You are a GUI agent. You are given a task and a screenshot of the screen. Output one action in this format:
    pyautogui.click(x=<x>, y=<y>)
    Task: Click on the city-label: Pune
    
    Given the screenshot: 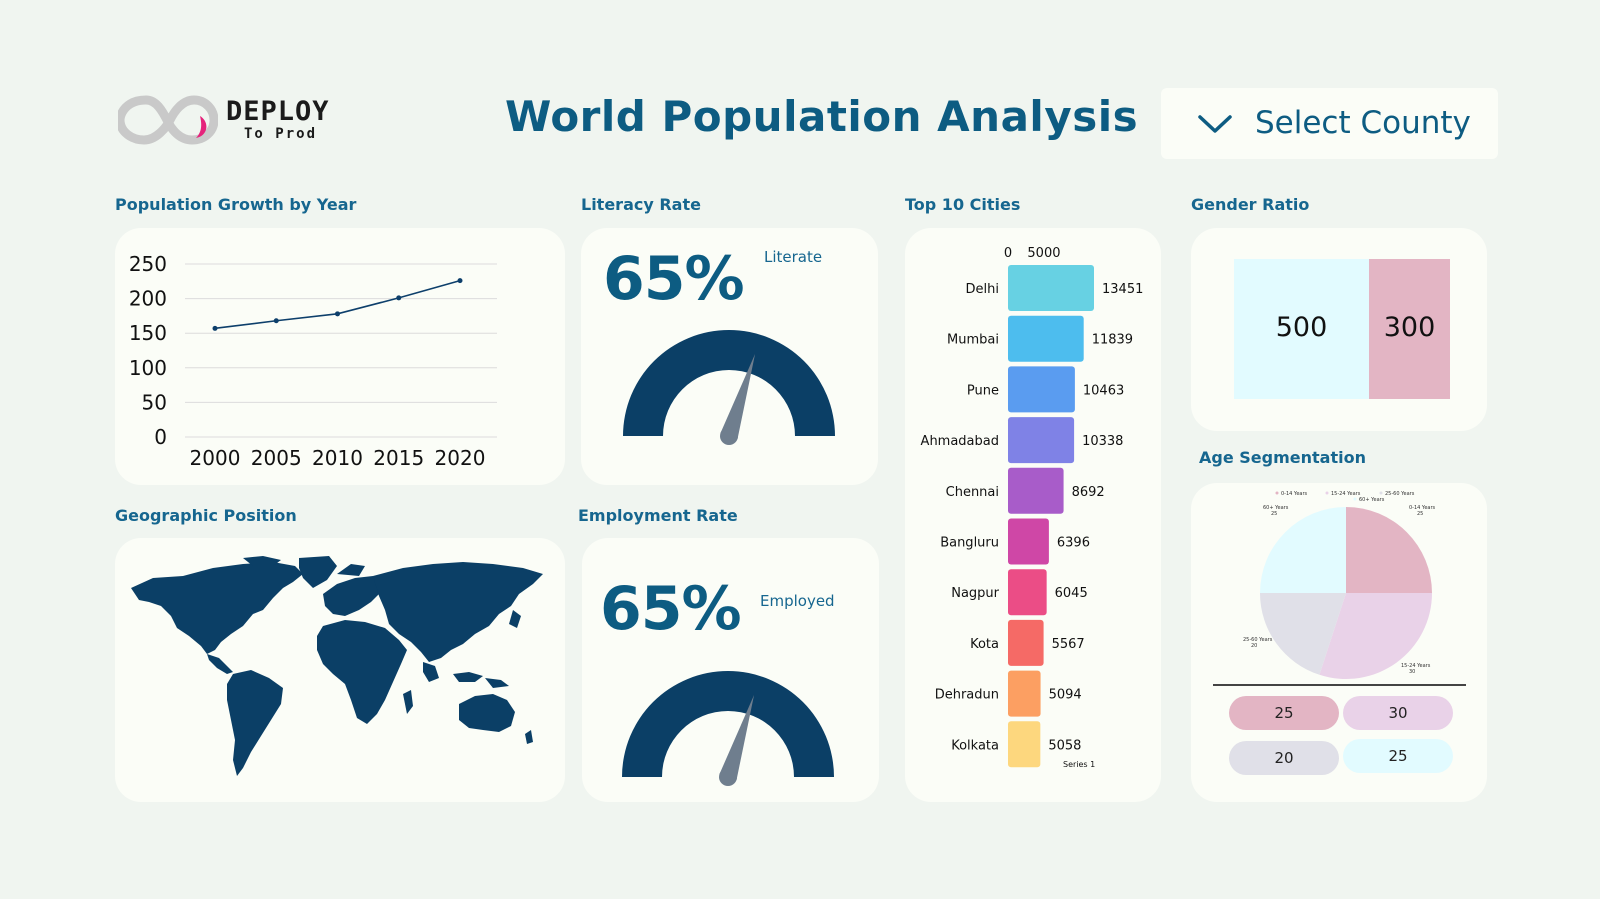 What is the action you would take?
    pyautogui.click(x=983, y=390)
    